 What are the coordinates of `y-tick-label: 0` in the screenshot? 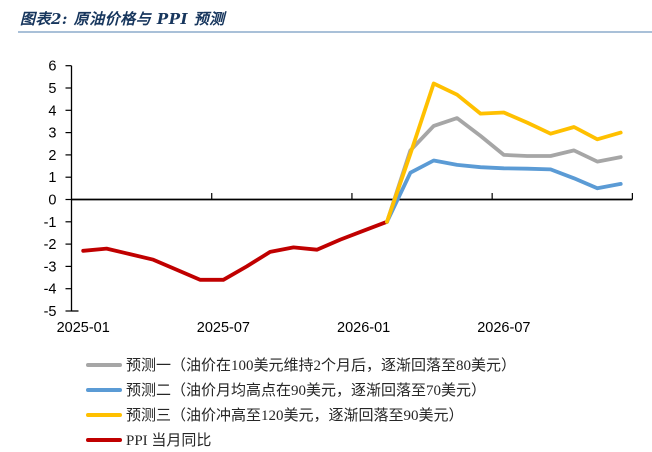 It's located at (52, 201).